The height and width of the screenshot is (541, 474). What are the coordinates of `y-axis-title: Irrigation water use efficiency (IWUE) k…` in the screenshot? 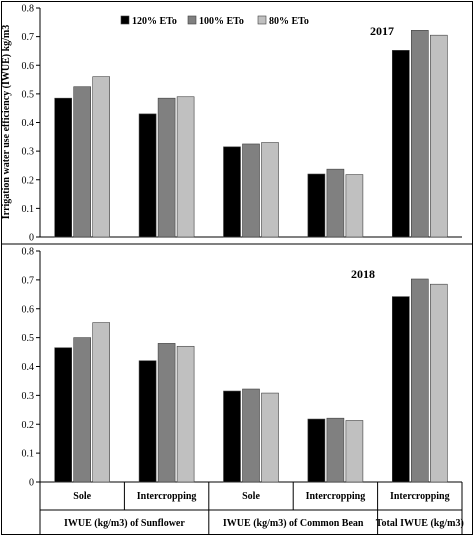 It's located at (6, 122).